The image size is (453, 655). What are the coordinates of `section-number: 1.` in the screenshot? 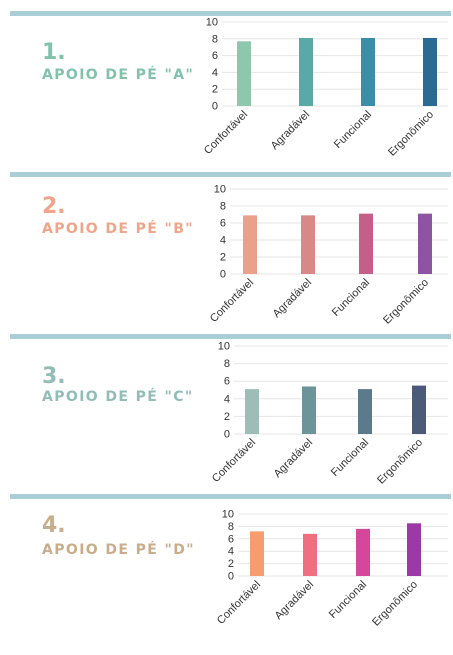 It's located at (54, 52).